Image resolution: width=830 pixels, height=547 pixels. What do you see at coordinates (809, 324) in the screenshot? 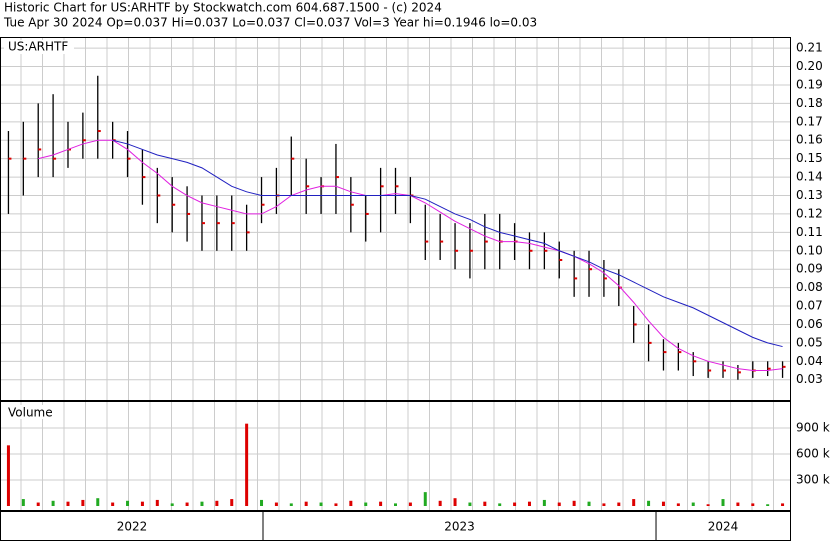
I see `y-tick-label: 0.06` at bounding box center [809, 324].